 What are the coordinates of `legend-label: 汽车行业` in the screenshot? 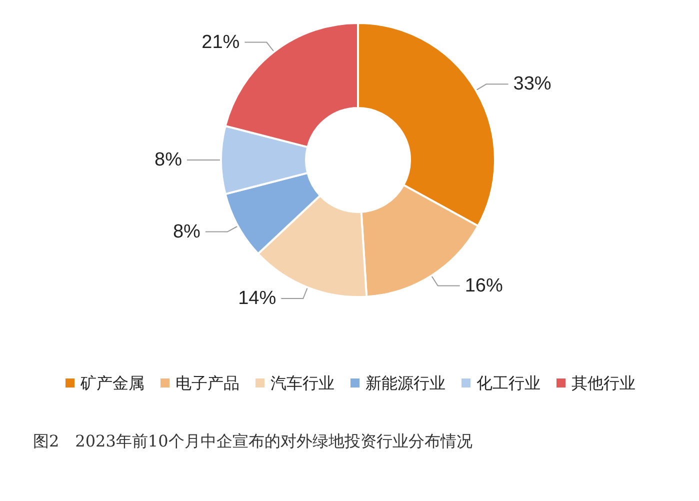 It's located at (302, 383).